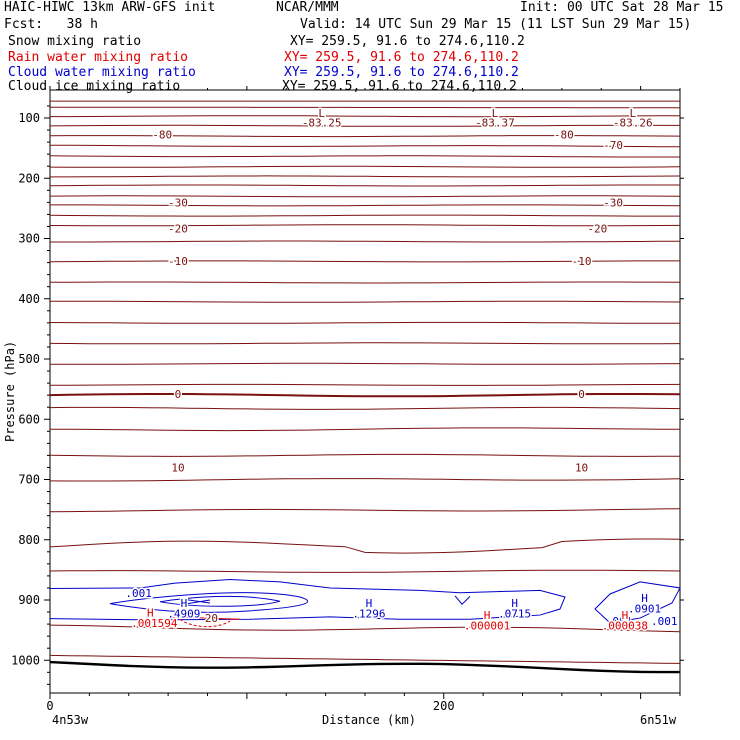 This screenshot has height=740, width=740. Describe the element at coordinates (307, 7) in the screenshot. I see `institution-label: NCAR/MMM` at that location.